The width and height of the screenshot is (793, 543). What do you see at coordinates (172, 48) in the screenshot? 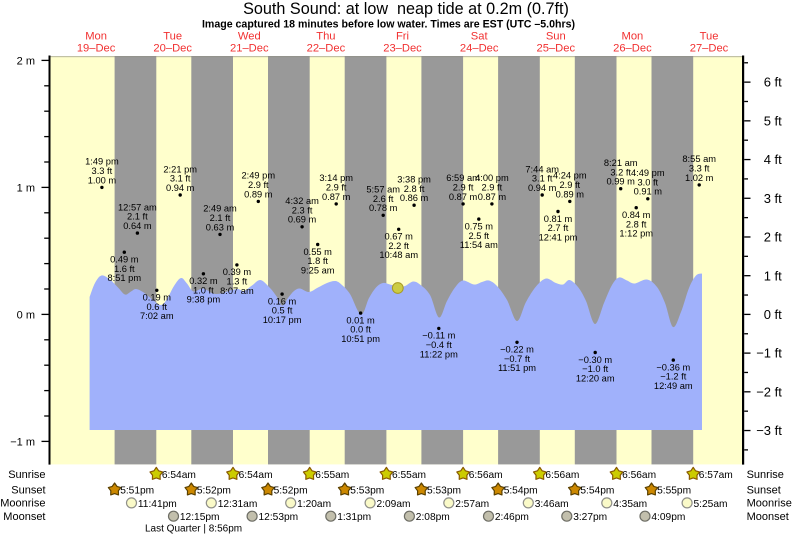
I see `svg-text: 20–Dec` at bounding box center [172, 48].